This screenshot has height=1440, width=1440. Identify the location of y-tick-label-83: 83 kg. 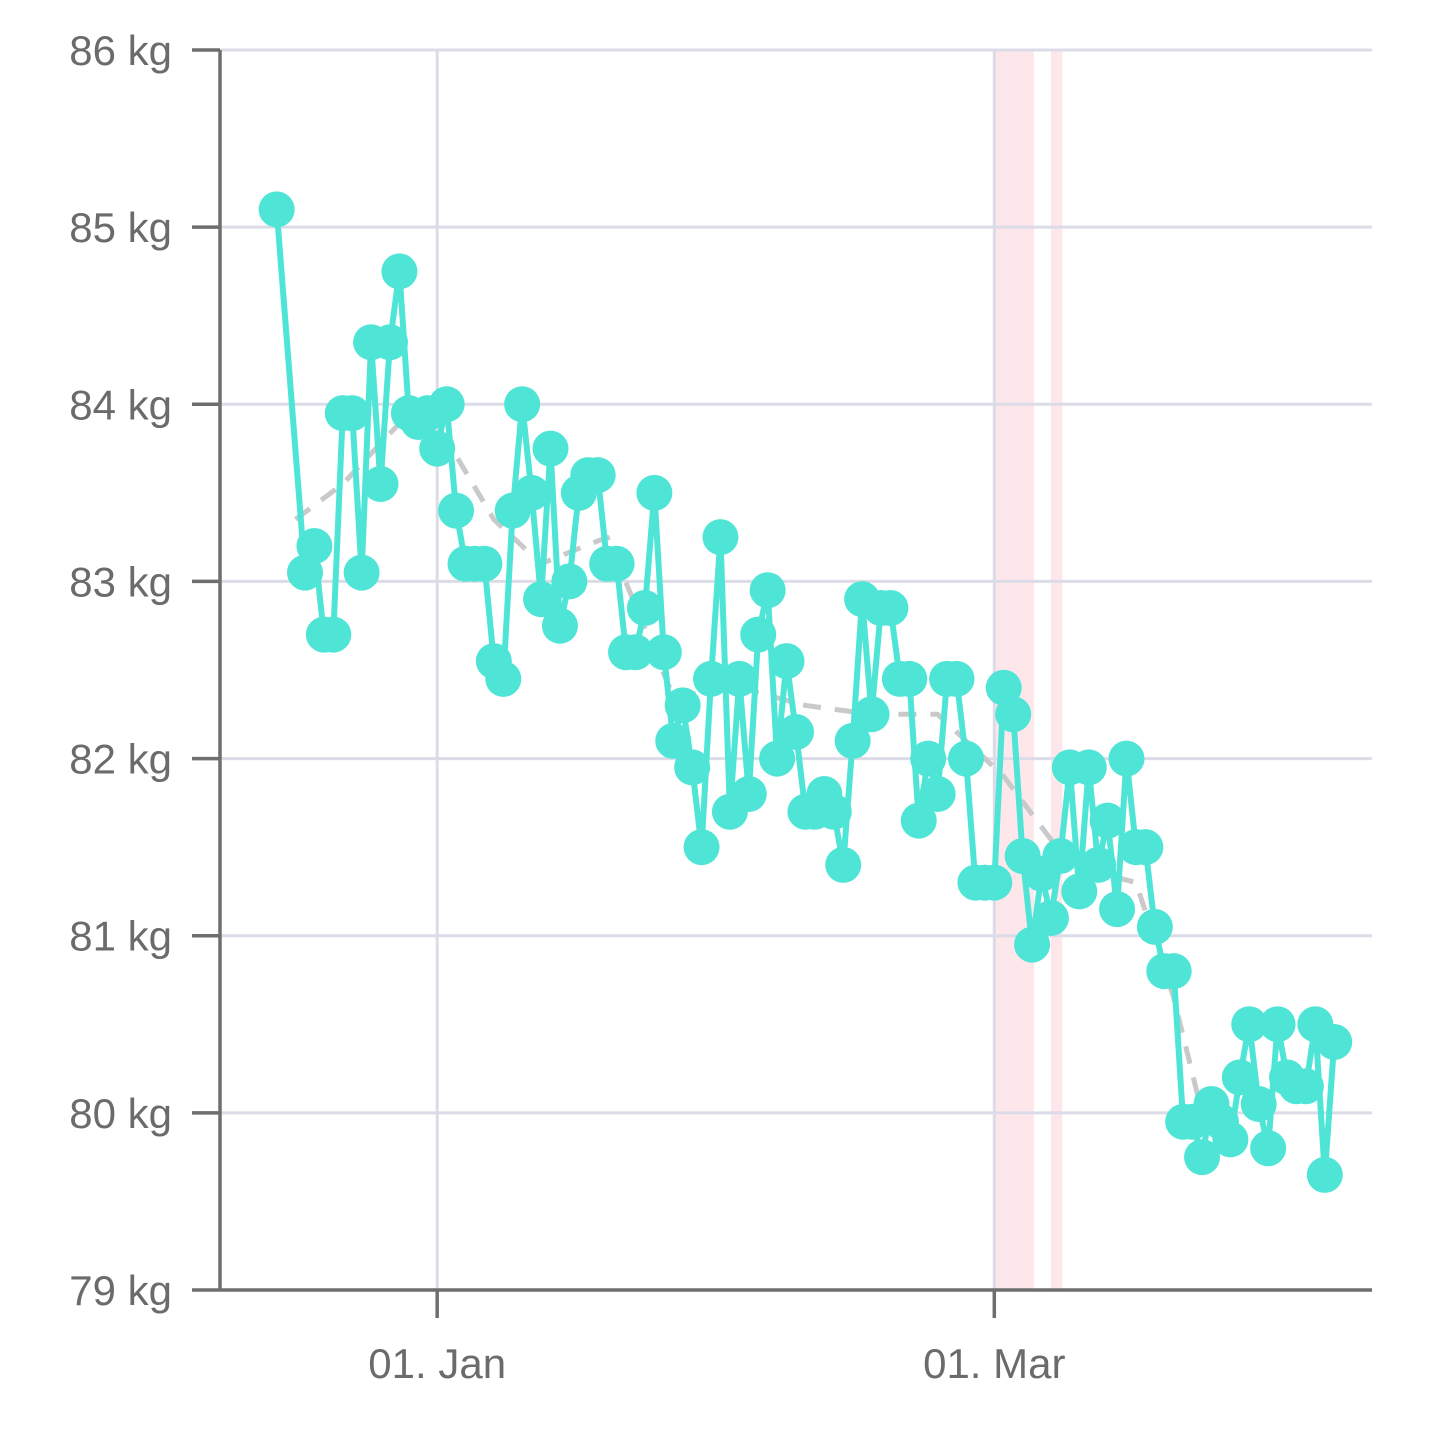
(120, 581).